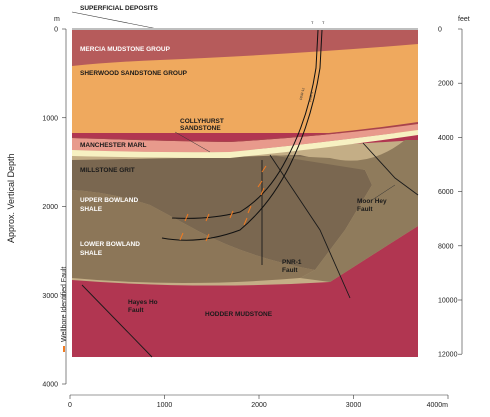  What do you see at coordinates (50, 207) in the screenshot?
I see `left-tick-label: 2000` at bounding box center [50, 207].